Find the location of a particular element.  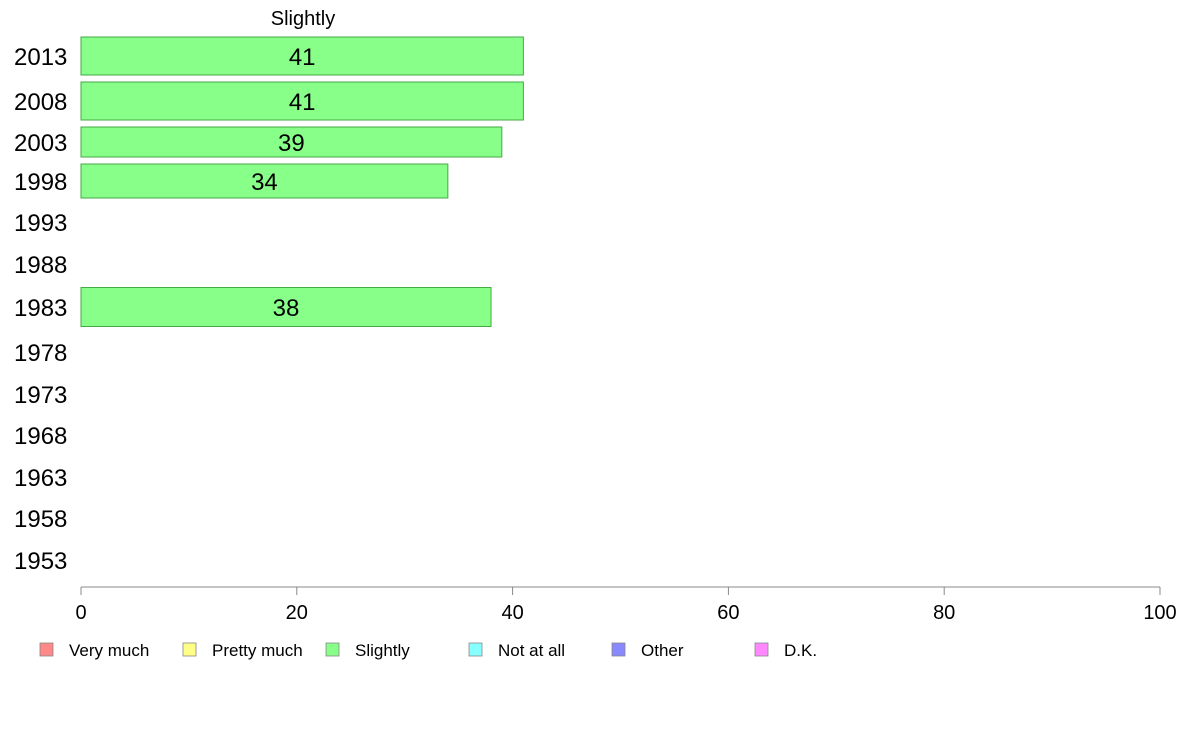

year-label: 1968 is located at coordinates (40, 436).